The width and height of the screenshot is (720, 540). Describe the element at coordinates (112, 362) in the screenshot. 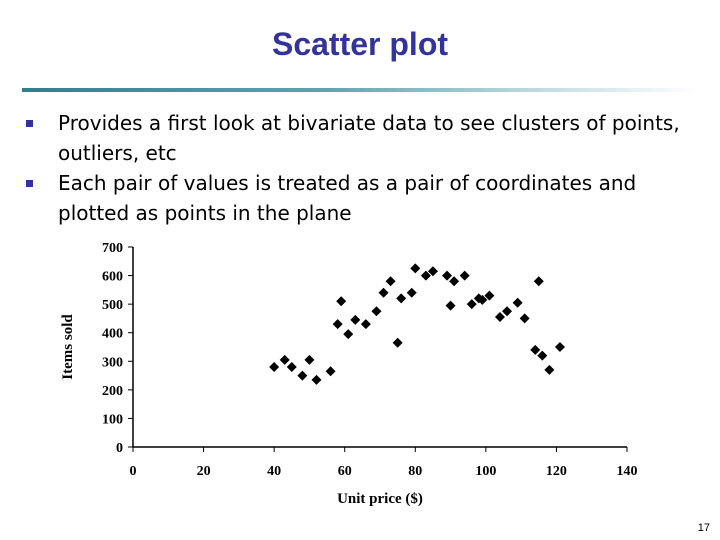

I see `y-tick-label: 300` at that location.